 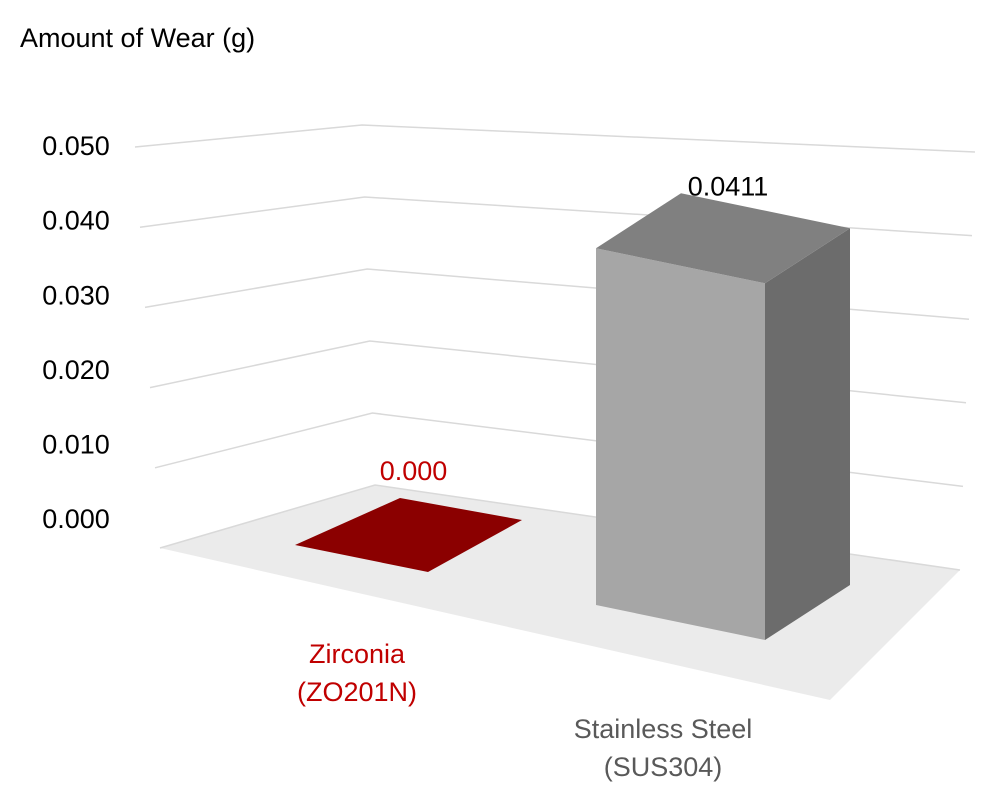 What do you see at coordinates (76, 445) in the screenshot?
I see `y-tick-label: 0.010` at bounding box center [76, 445].